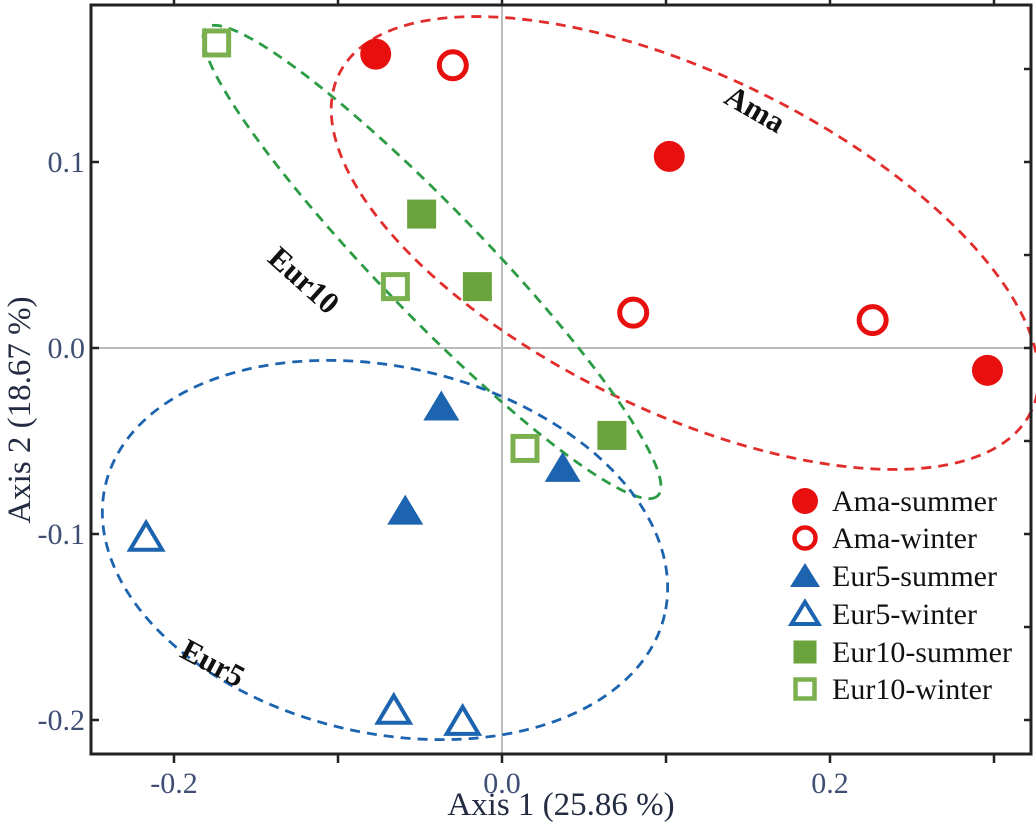  What do you see at coordinates (304, 627) in the screenshot?
I see `series-eur5-winter` at bounding box center [304, 627].